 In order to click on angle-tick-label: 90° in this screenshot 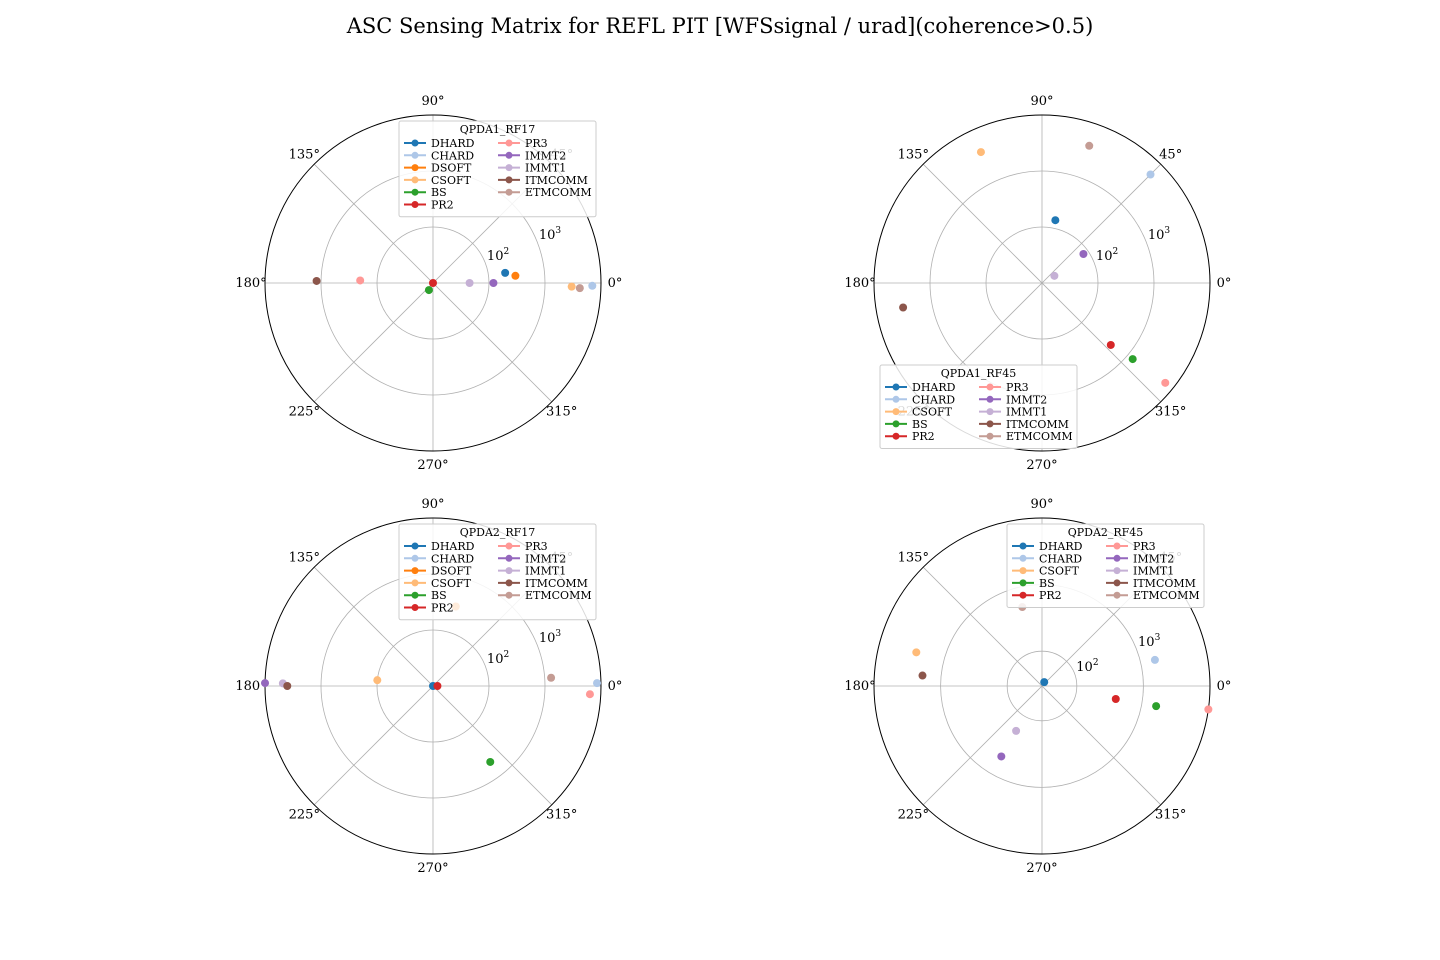, I will do `click(432, 101)`.